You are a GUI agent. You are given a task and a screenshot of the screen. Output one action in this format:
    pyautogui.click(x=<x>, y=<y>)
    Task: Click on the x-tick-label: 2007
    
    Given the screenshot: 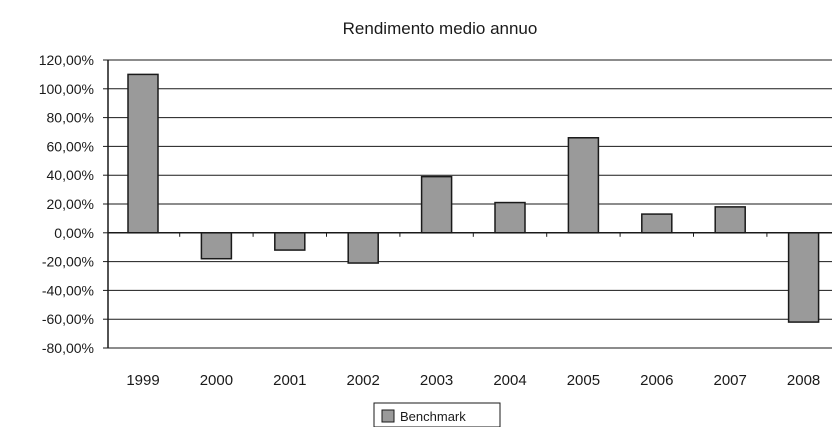 What is the action you would take?
    pyautogui.click(x=730, y=380)
    